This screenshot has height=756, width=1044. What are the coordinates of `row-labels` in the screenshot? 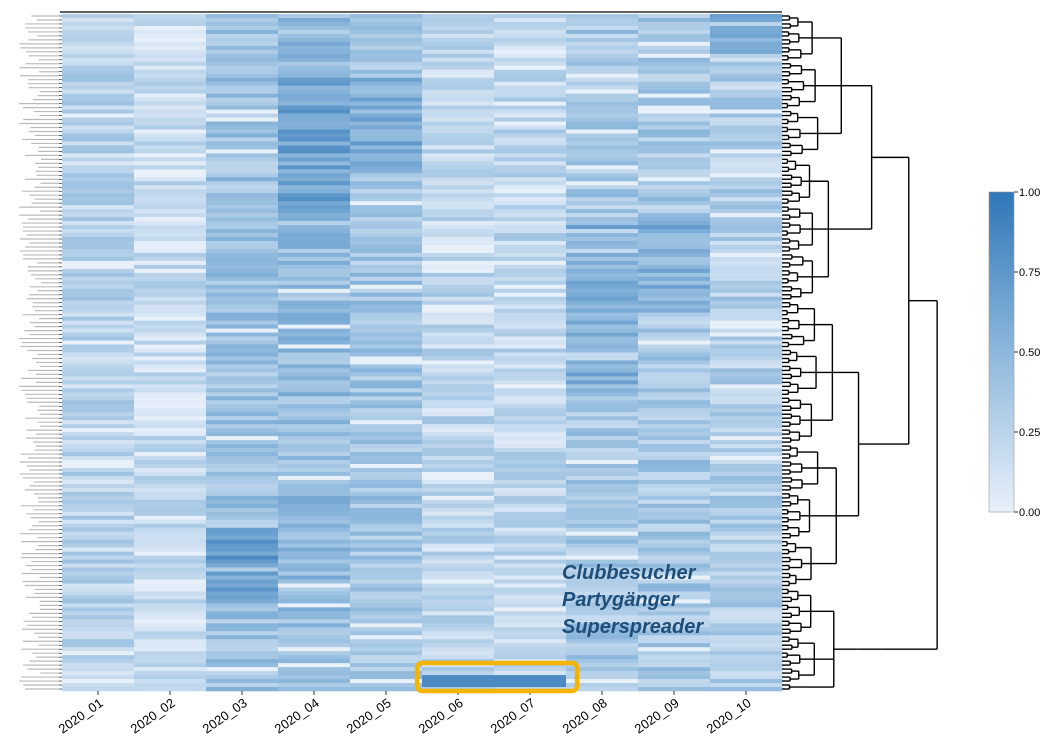 It's located at (40, 352).